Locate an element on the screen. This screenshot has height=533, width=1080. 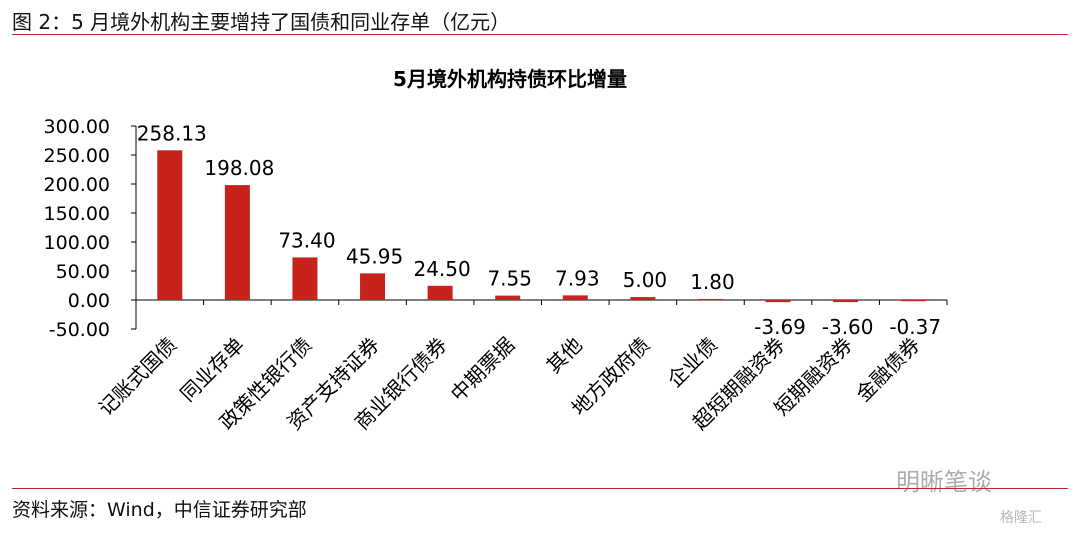
chart-title: 5月境外机构持债环比增量 is located at coordinates (510, 79).